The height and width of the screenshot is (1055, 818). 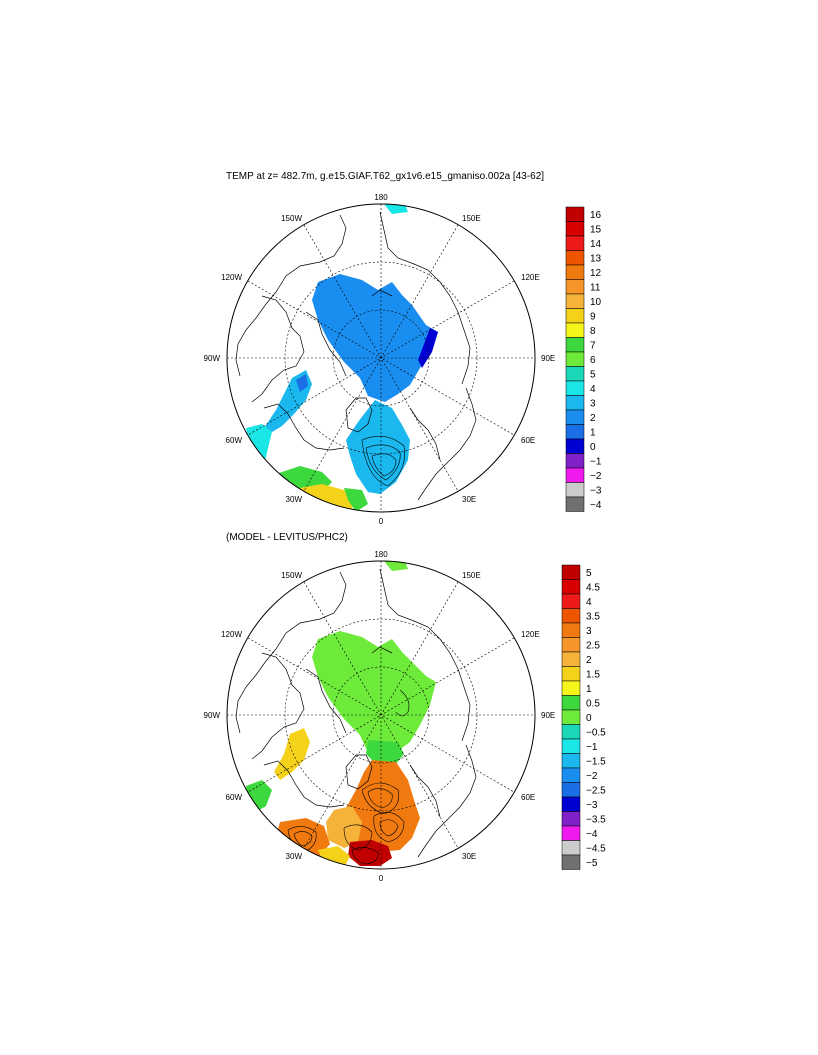 I want to click on coastlines-top, so click(x=356, y=356).